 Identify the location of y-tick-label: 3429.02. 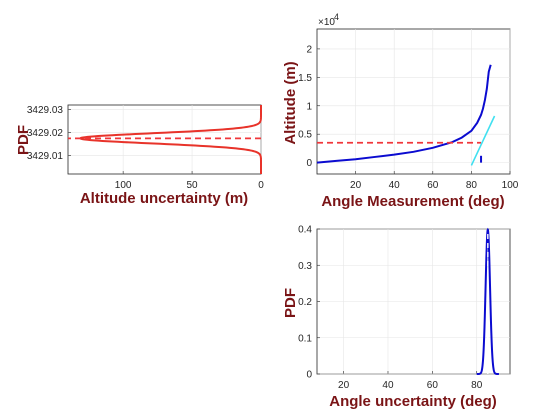
(45, 133).